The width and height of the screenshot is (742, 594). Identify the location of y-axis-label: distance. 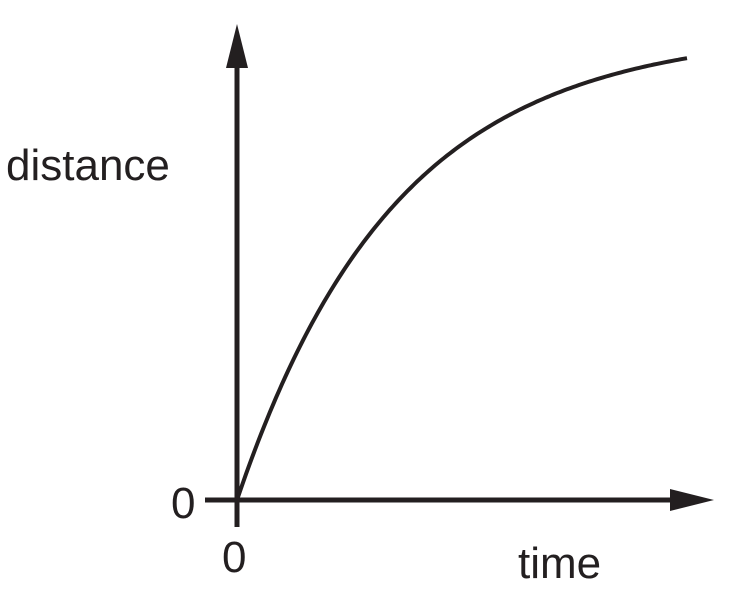
(88, 165).